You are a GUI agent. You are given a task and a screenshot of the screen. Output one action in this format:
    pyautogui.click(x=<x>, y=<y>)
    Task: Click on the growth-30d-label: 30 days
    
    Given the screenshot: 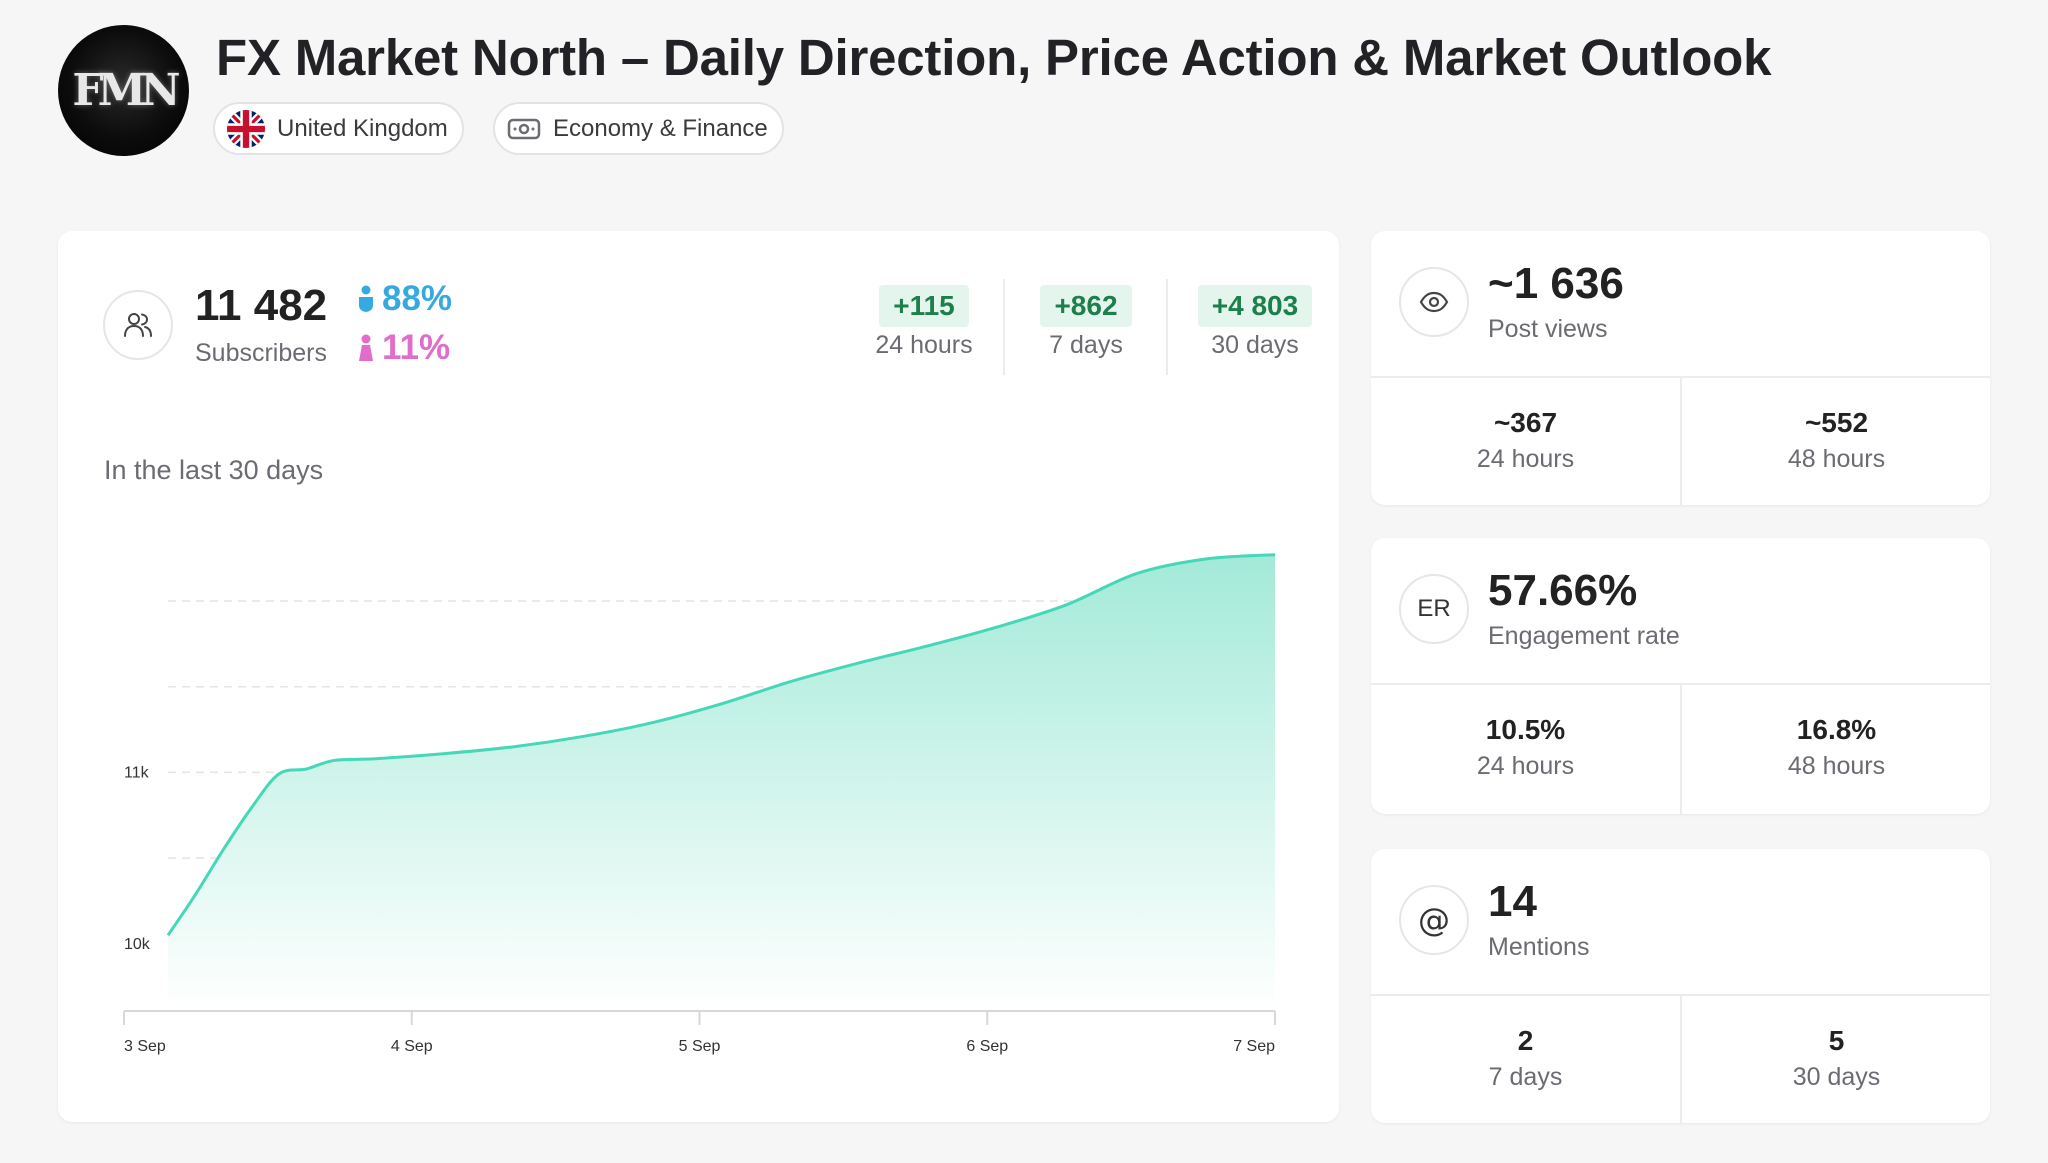 What is the action you would take?
    pyautogui.click(x=1255, y=345)
    